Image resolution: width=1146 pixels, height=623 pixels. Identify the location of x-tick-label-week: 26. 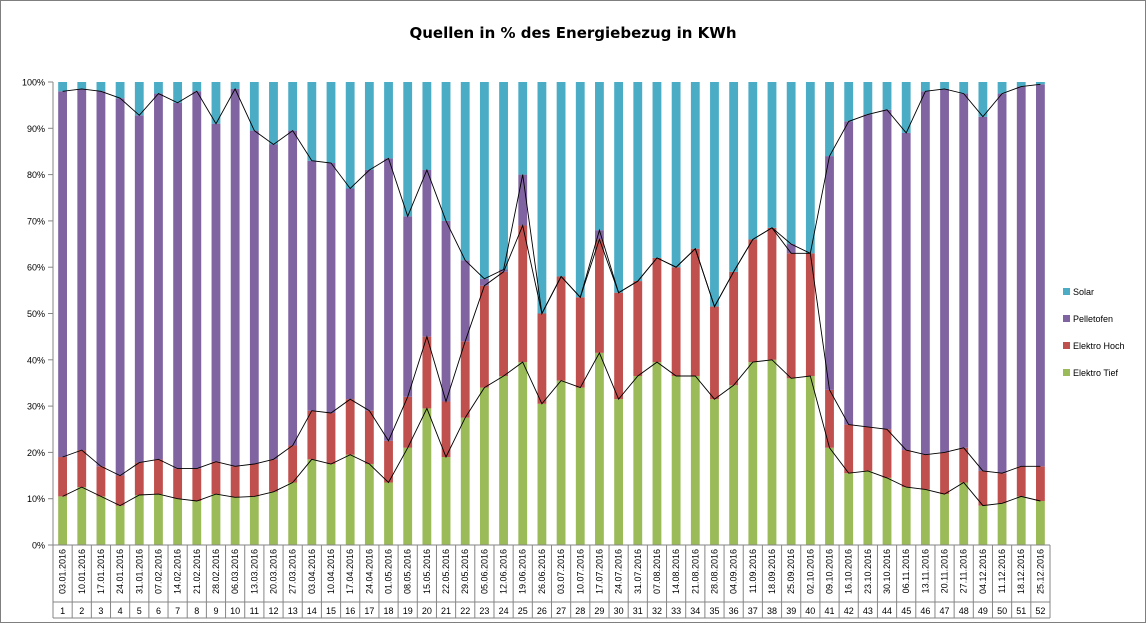
(542, 611).